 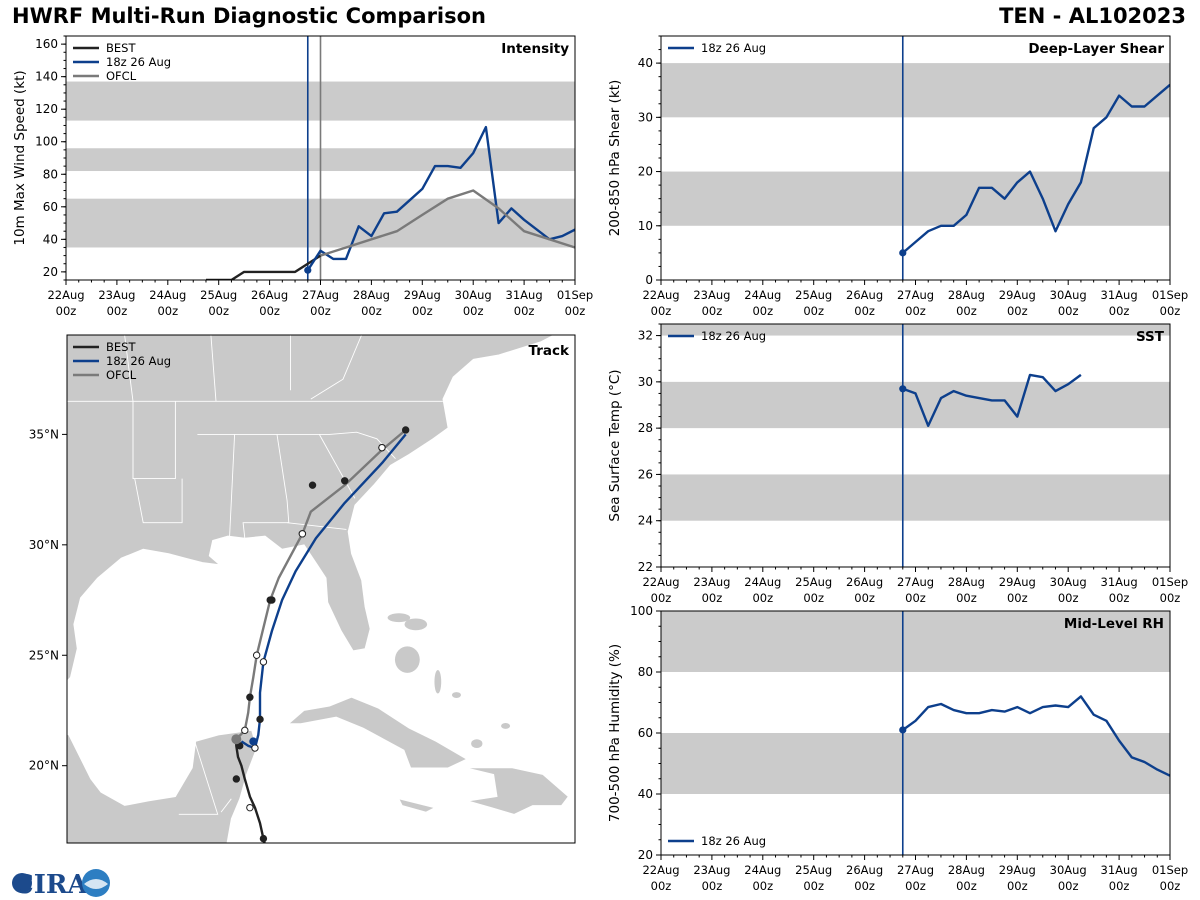 What do you see at coordinates (966, 582) in the screenshot?
I see `sst-xtick-label: 28Aug` at bounding box center [966, 582].